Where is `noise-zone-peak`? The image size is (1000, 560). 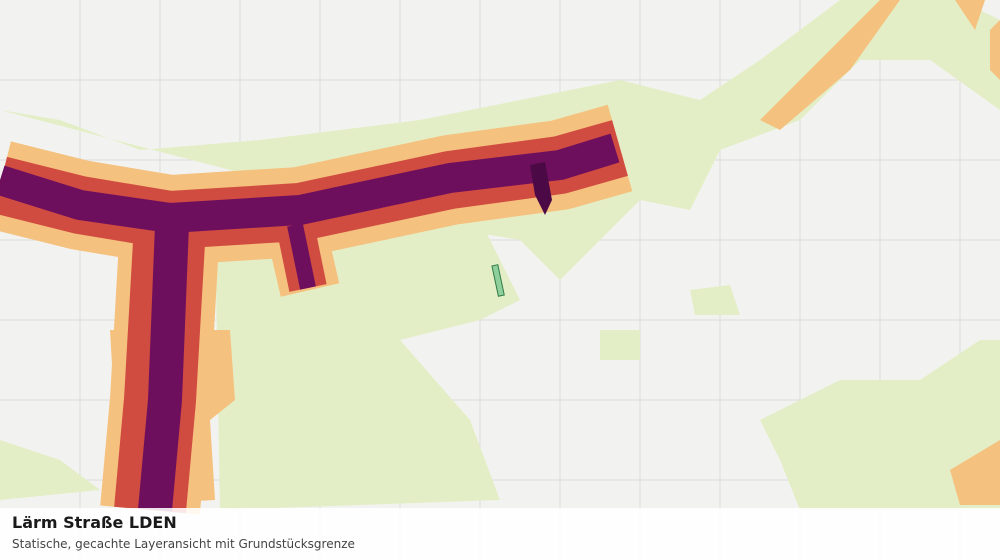 noise-zone-peak is located at coordinates (541, 188).